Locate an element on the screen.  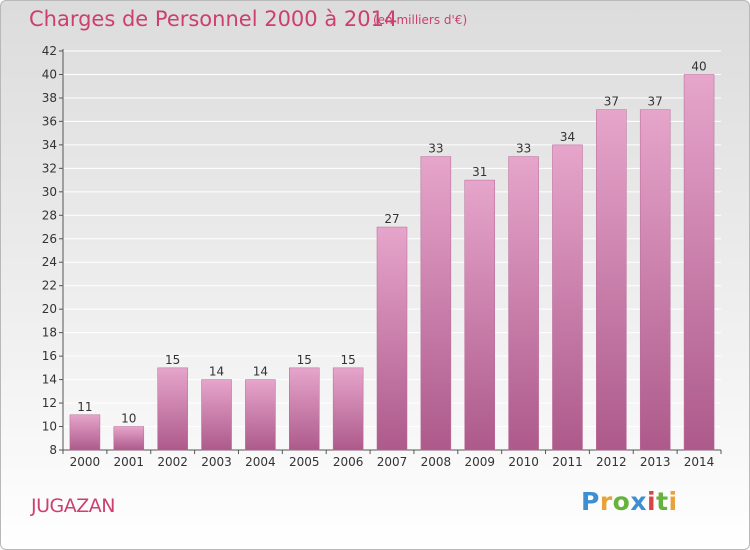
x-tick-label: 2008 is located at coordinates (436, 462).